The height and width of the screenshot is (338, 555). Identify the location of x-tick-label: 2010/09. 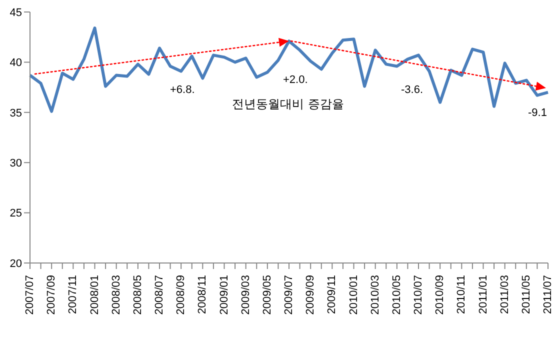
(440, 295).